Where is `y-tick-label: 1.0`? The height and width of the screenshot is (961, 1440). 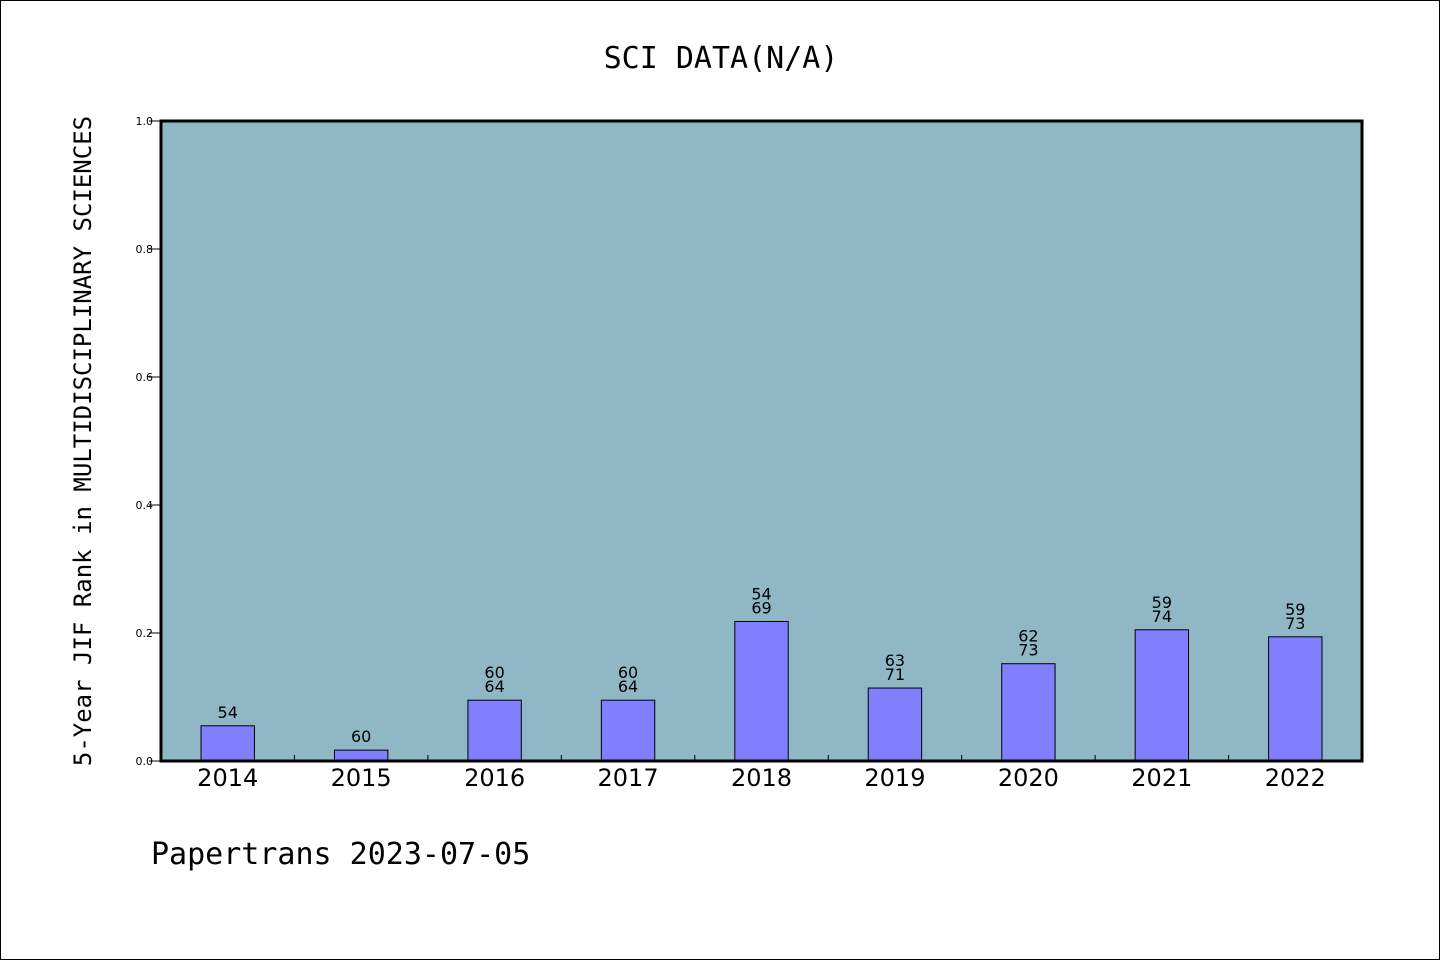 y-tick-label: 1.0 is located at coordinates (145, 121).